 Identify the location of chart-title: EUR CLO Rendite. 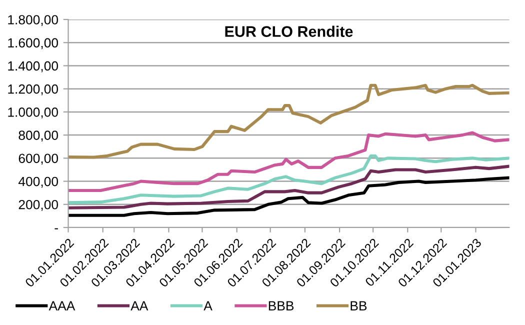
(289, 31).